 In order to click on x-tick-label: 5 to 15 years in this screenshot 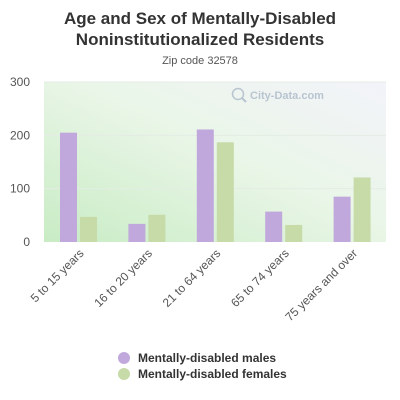, I will do `click(57, 275)`.